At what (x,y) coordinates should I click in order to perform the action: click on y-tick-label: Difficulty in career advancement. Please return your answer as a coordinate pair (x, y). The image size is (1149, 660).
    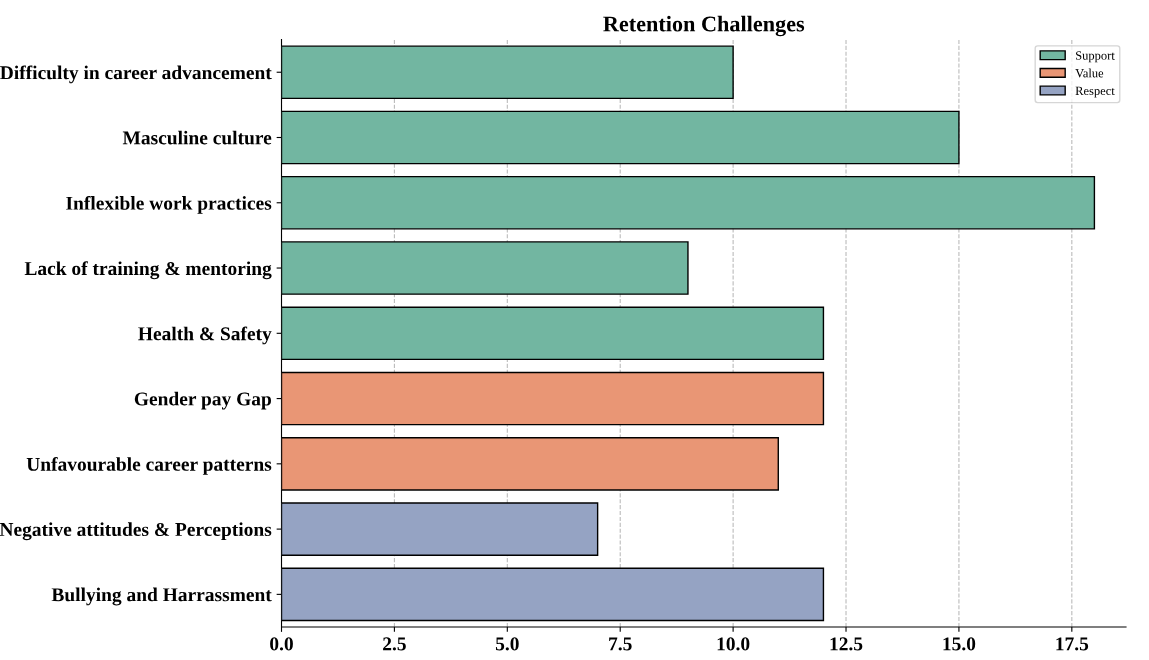
    Looking at the image, I should click on (136, 74).